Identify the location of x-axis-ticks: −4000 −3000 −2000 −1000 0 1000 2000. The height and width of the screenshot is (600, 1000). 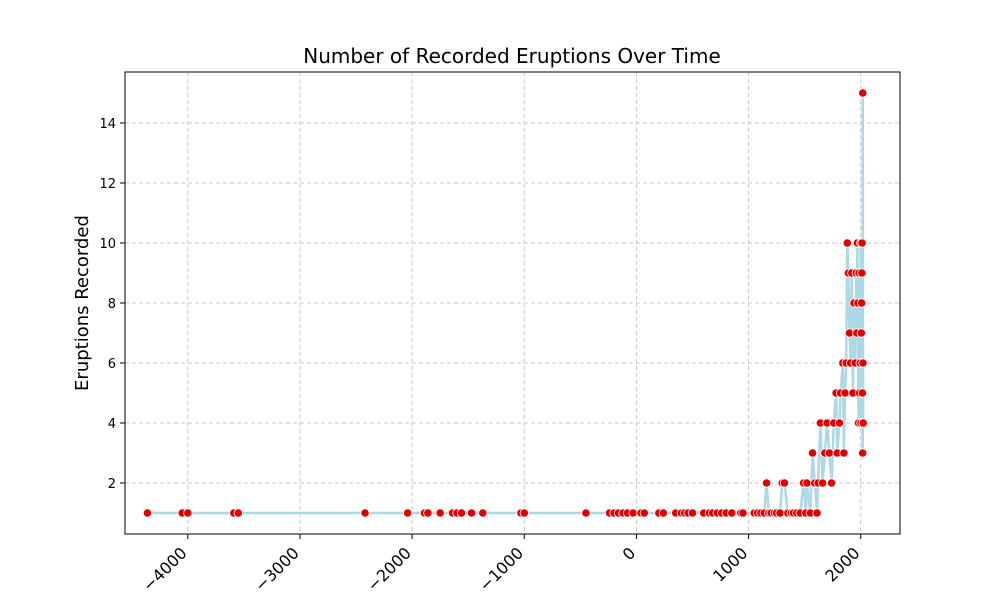
(501, 564).